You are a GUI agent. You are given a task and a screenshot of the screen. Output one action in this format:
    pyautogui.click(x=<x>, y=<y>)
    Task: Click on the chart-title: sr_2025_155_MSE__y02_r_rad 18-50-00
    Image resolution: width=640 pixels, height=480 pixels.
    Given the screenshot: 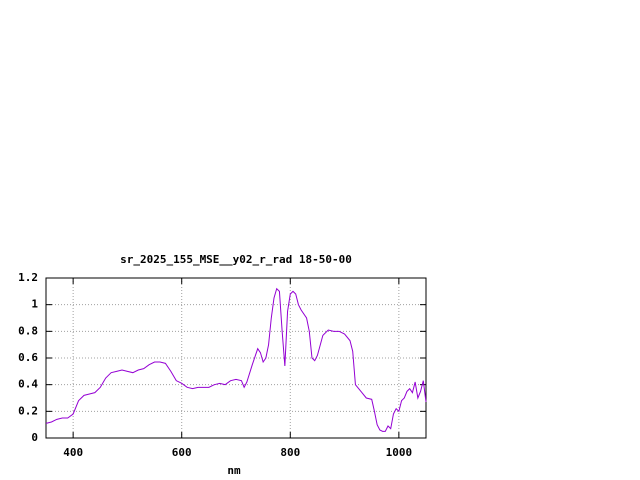 What is the action you would take?
    pyautogui.click(x=236, y=259)
    